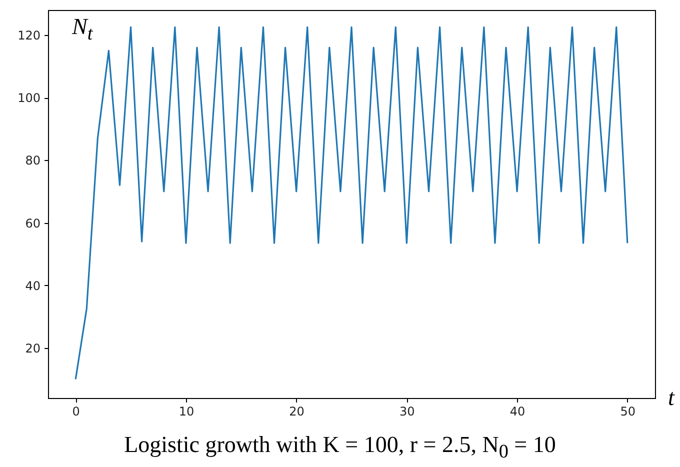 The image size is (680, 467). Describe the element at coordinates (32, 223) in the screenshot. I see `y-tick-label: 60` at that location.